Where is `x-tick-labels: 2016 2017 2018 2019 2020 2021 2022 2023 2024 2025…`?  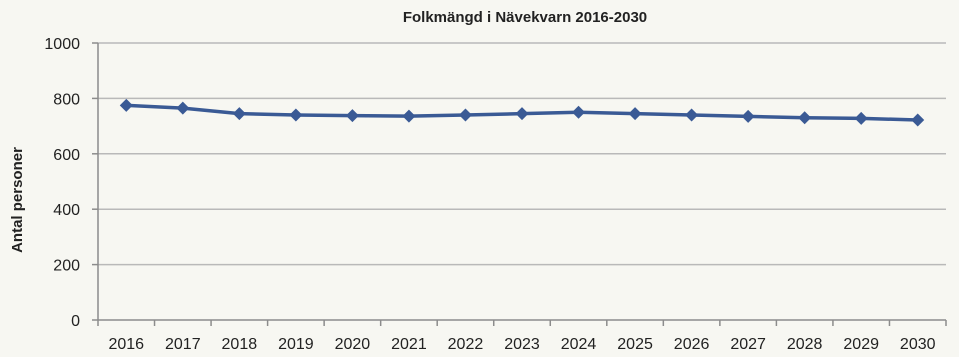 x-tick-labels: 2016 2017 2018 2019 2020 2021 2022 2023 2024 2025… is located at coordinates (521, 344).